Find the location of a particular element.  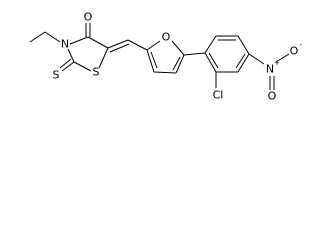

charge-label: - is located at coordinates (301, 45).